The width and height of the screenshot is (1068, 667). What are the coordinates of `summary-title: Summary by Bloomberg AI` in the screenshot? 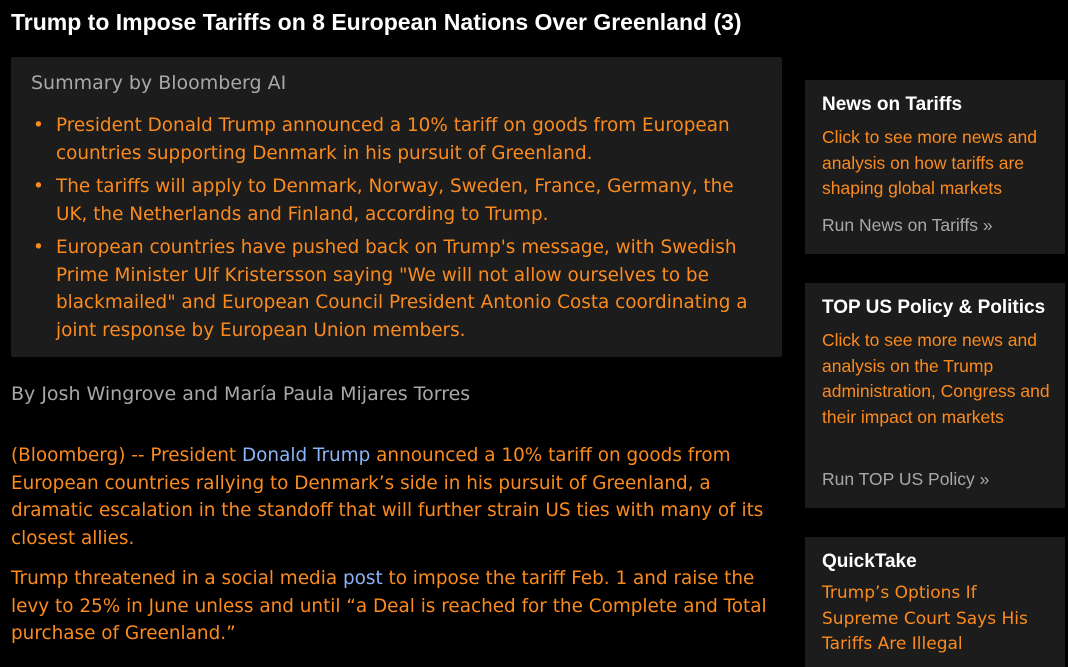 It's located at (159, 83).